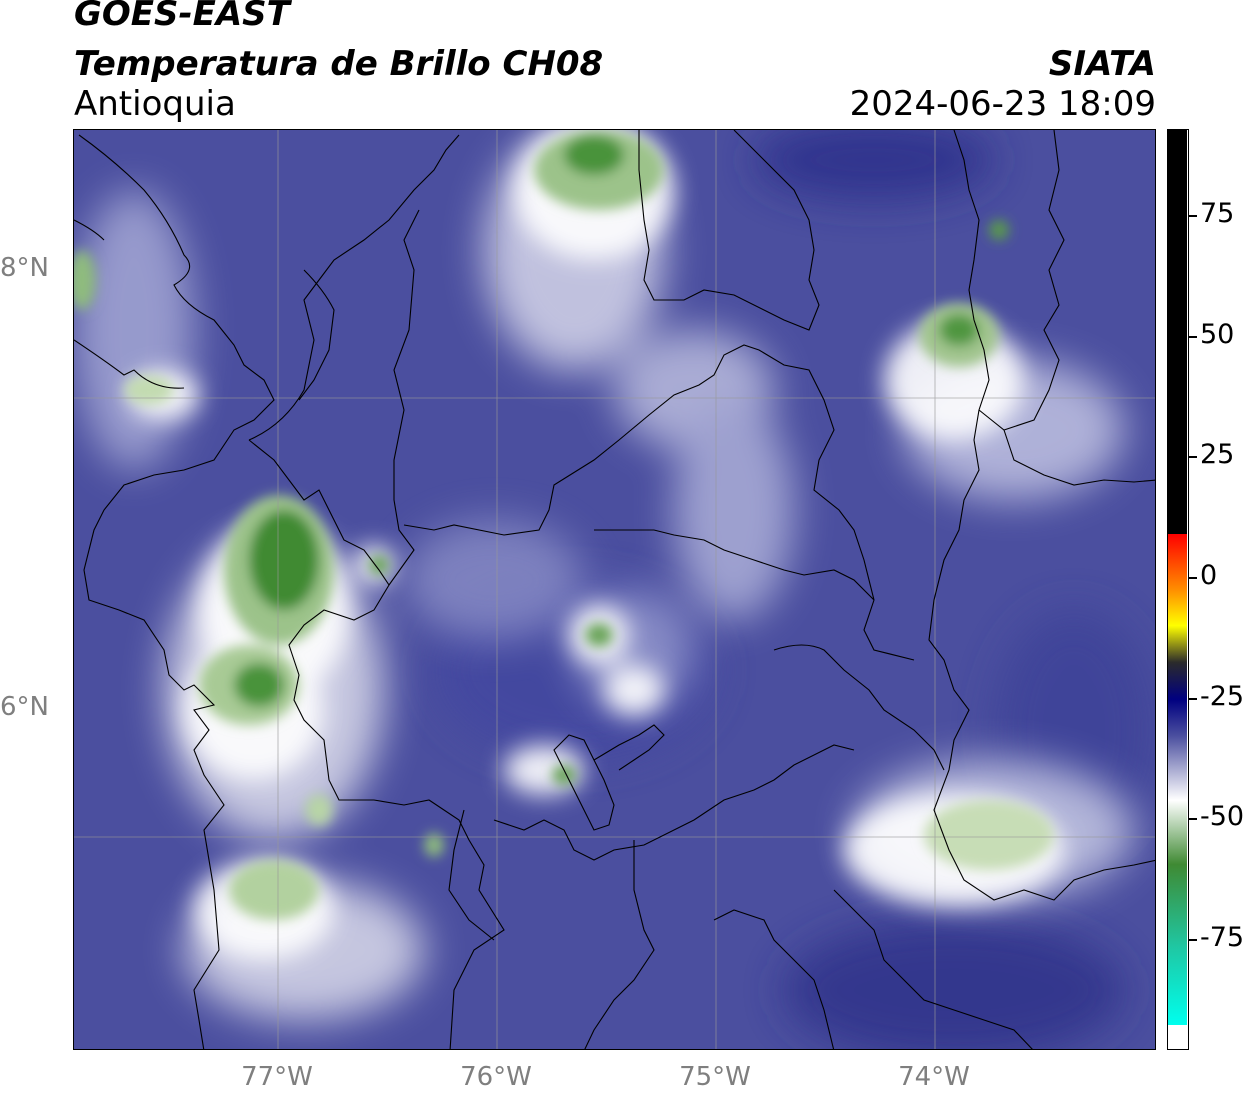  What do you see at coordinates (1209, 575) in the screenshot?
I see `colorbar-label-0: 0` at bounding box center [1209, 575].